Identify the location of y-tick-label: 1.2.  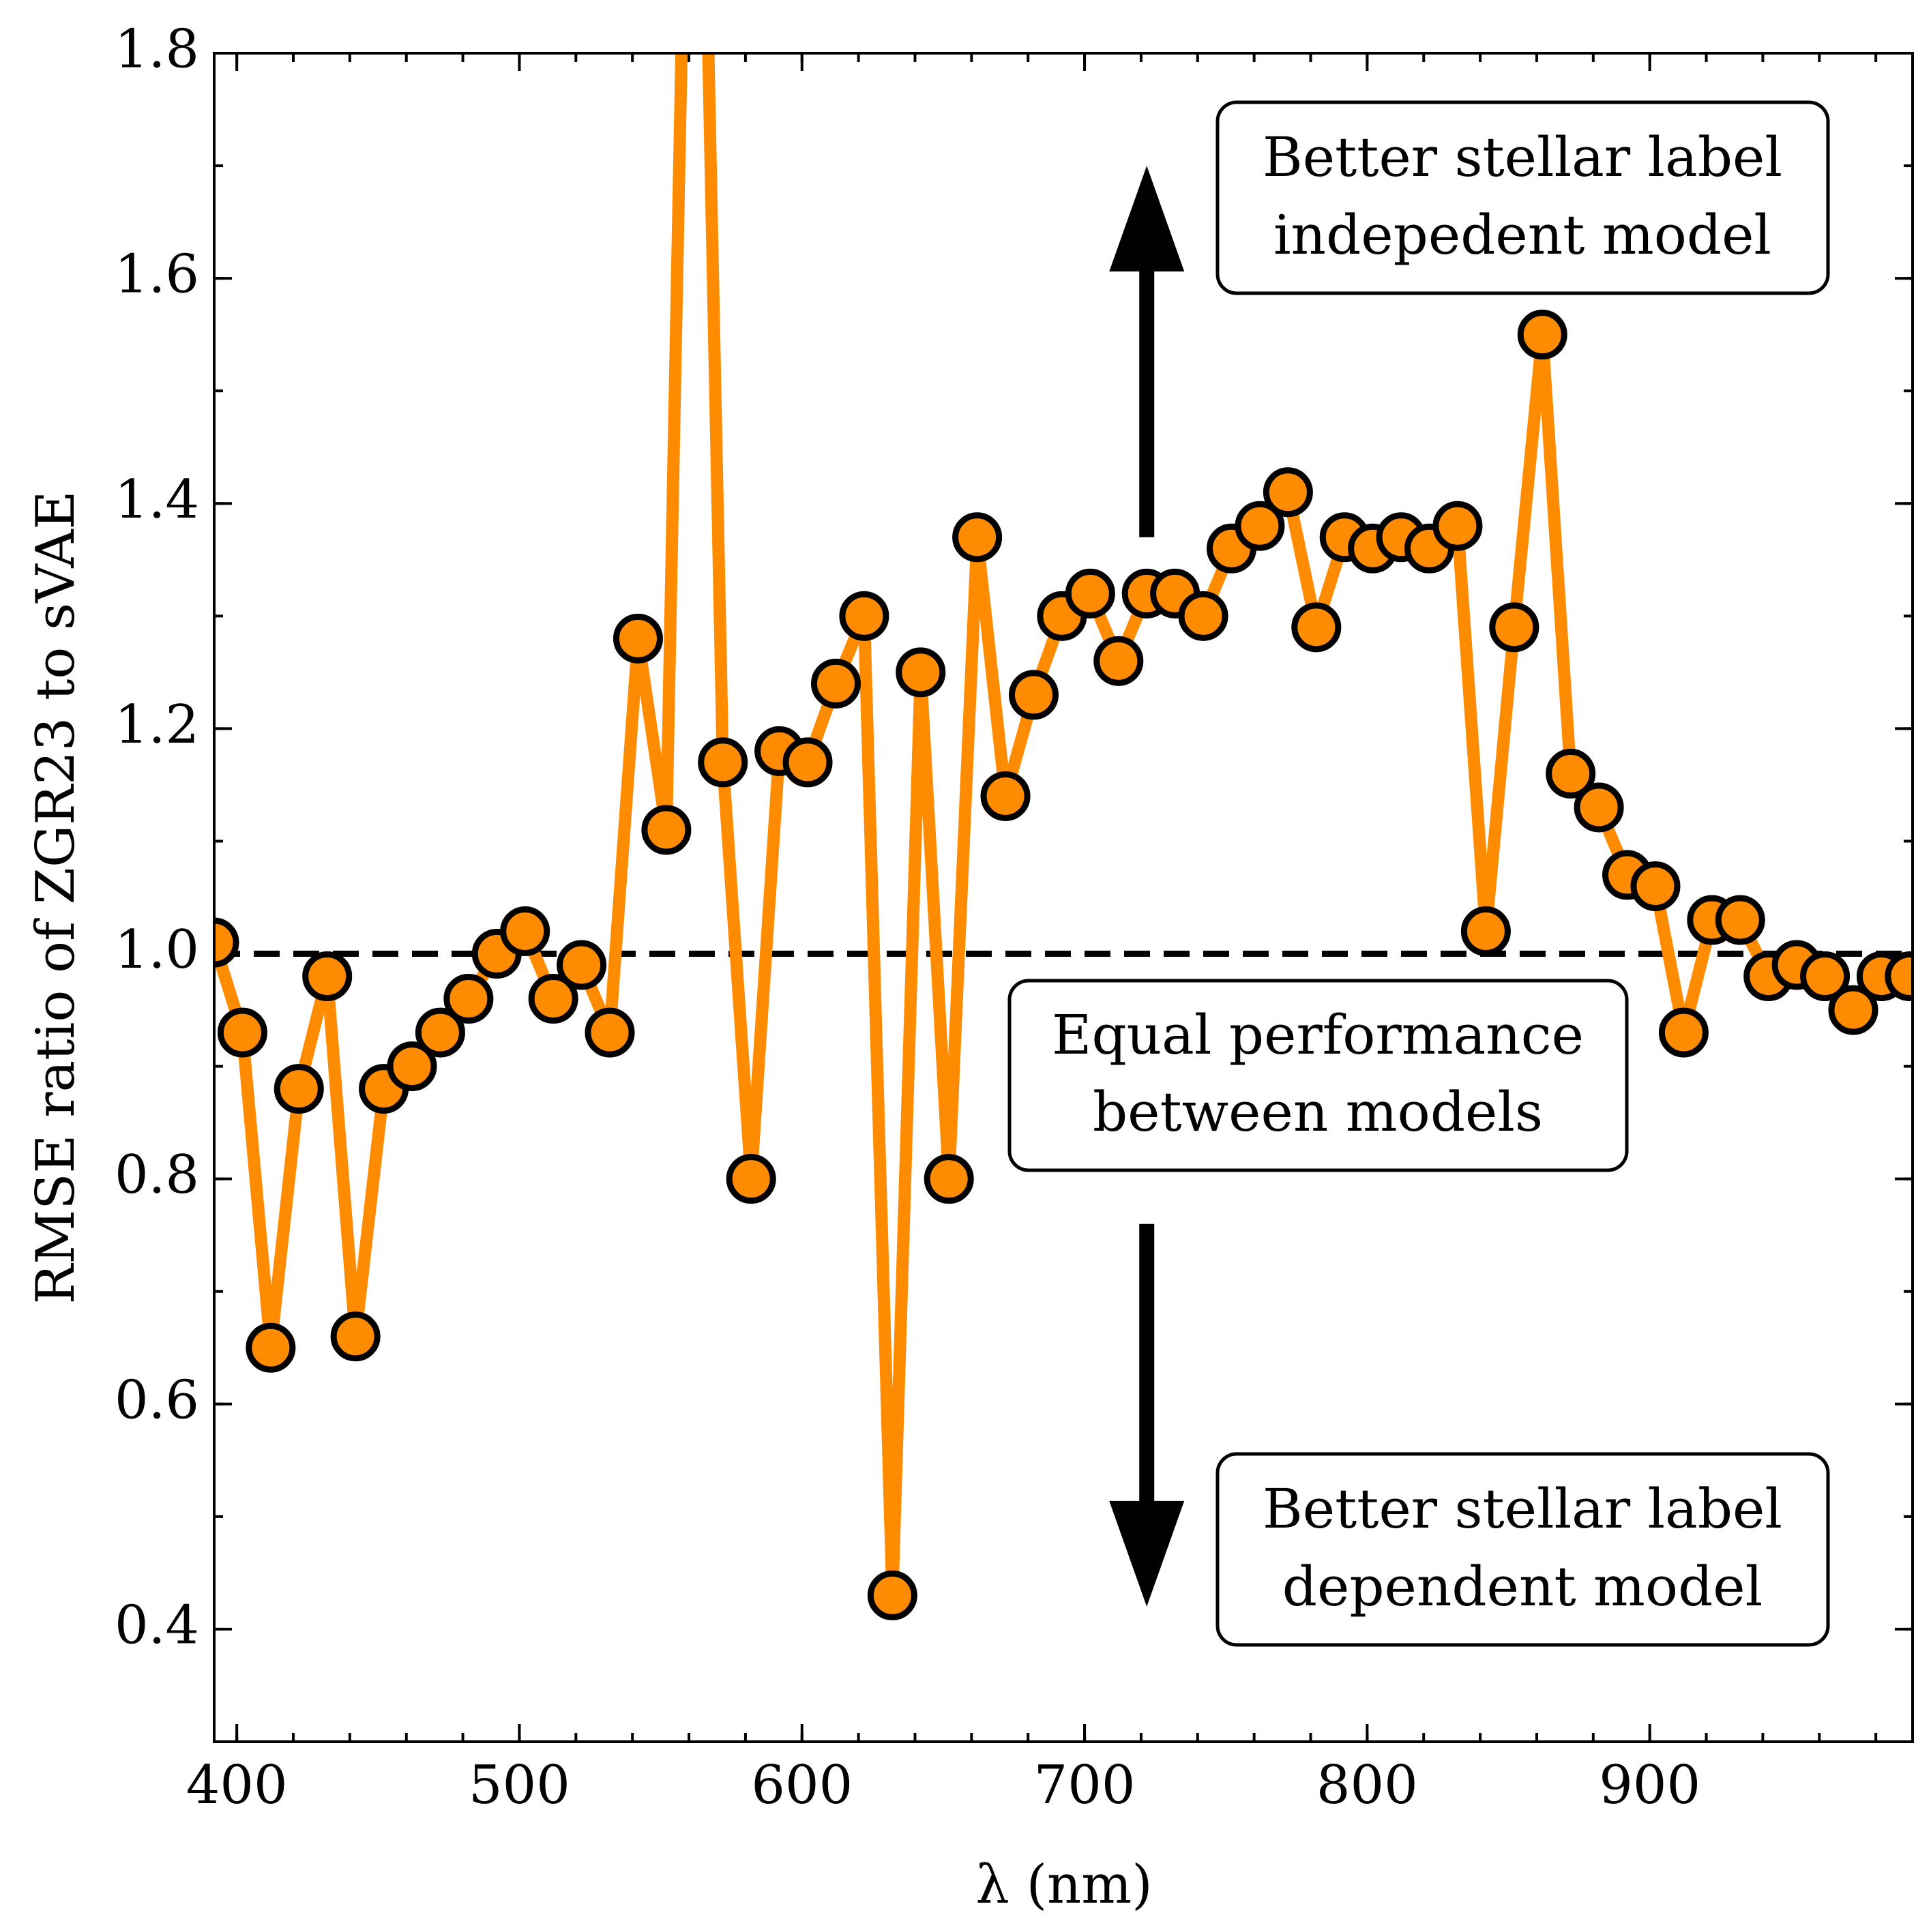
(157, 725).